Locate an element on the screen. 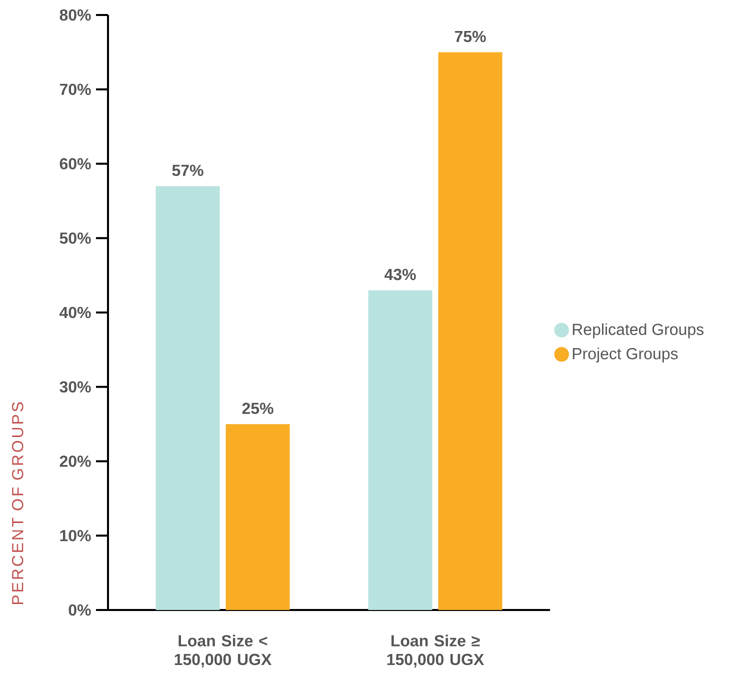  legend-label: Project Groups is located at coordinates (625, 355).